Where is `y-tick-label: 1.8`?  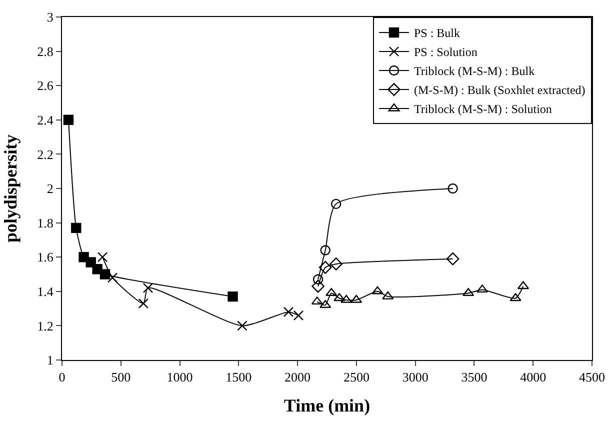 y-tick-label: 1.8 is located at coordinates (45, 222).